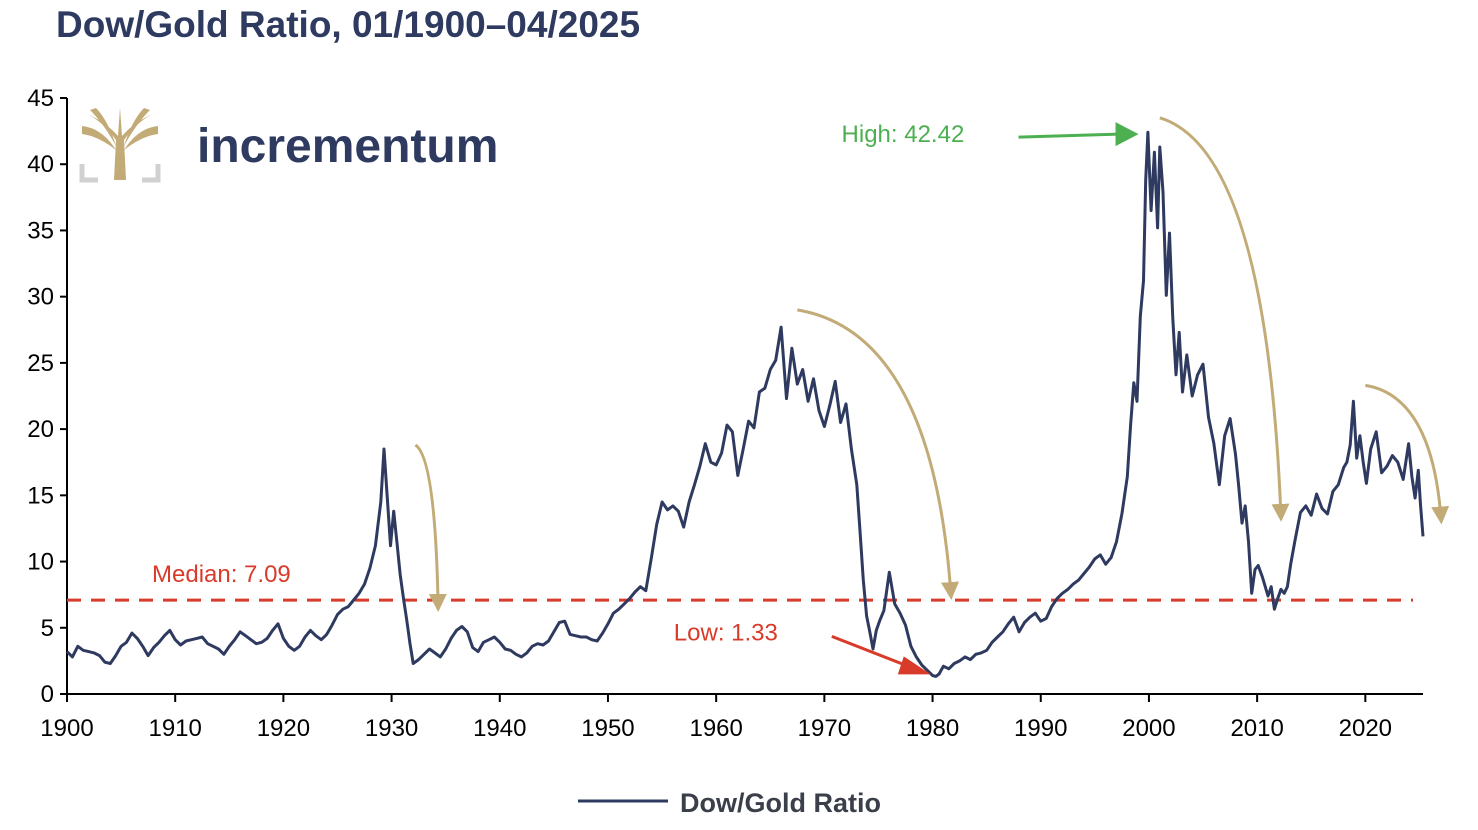 The height and width of the screenshot is (830, 1478). Describe the element at coordinates (348, 24) in the screenshot. I see `chart-title: Dow/Gold Ratio, 01/1900–04/2025` at that location.